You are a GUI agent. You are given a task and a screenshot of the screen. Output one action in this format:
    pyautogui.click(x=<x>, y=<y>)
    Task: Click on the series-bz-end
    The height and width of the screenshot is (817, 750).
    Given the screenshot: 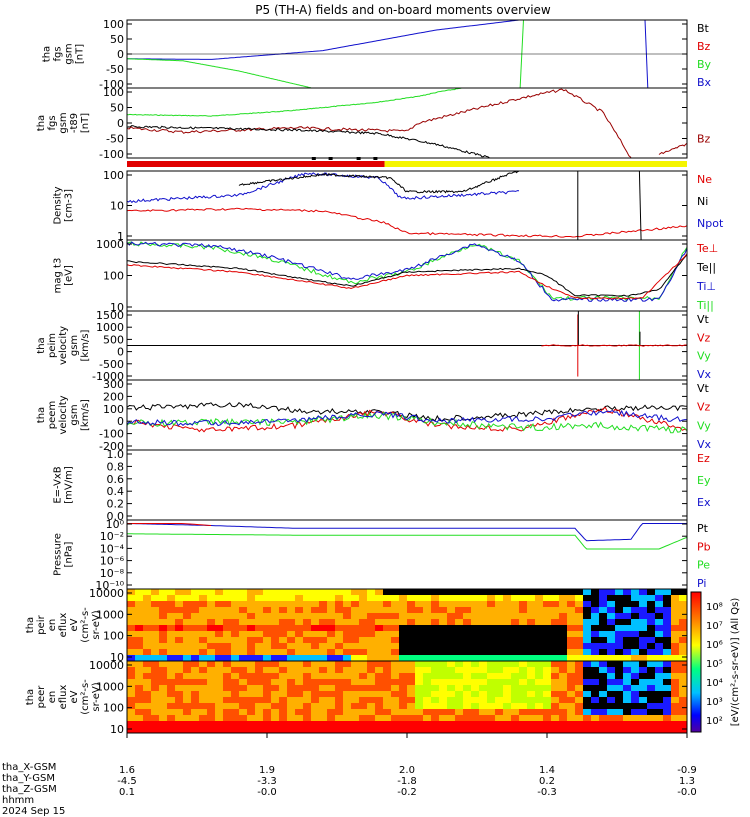 What is the action you would take?
    pyautogui.click(x=672, y=148)
    